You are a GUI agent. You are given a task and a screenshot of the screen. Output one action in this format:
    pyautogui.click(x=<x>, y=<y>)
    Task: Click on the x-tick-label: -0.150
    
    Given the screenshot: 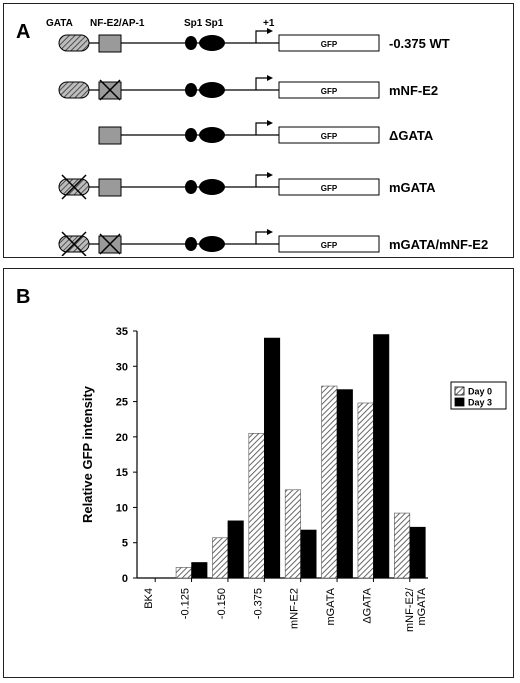 What is the action you would take?
    pyautogui.click(x=222, y=603)
    